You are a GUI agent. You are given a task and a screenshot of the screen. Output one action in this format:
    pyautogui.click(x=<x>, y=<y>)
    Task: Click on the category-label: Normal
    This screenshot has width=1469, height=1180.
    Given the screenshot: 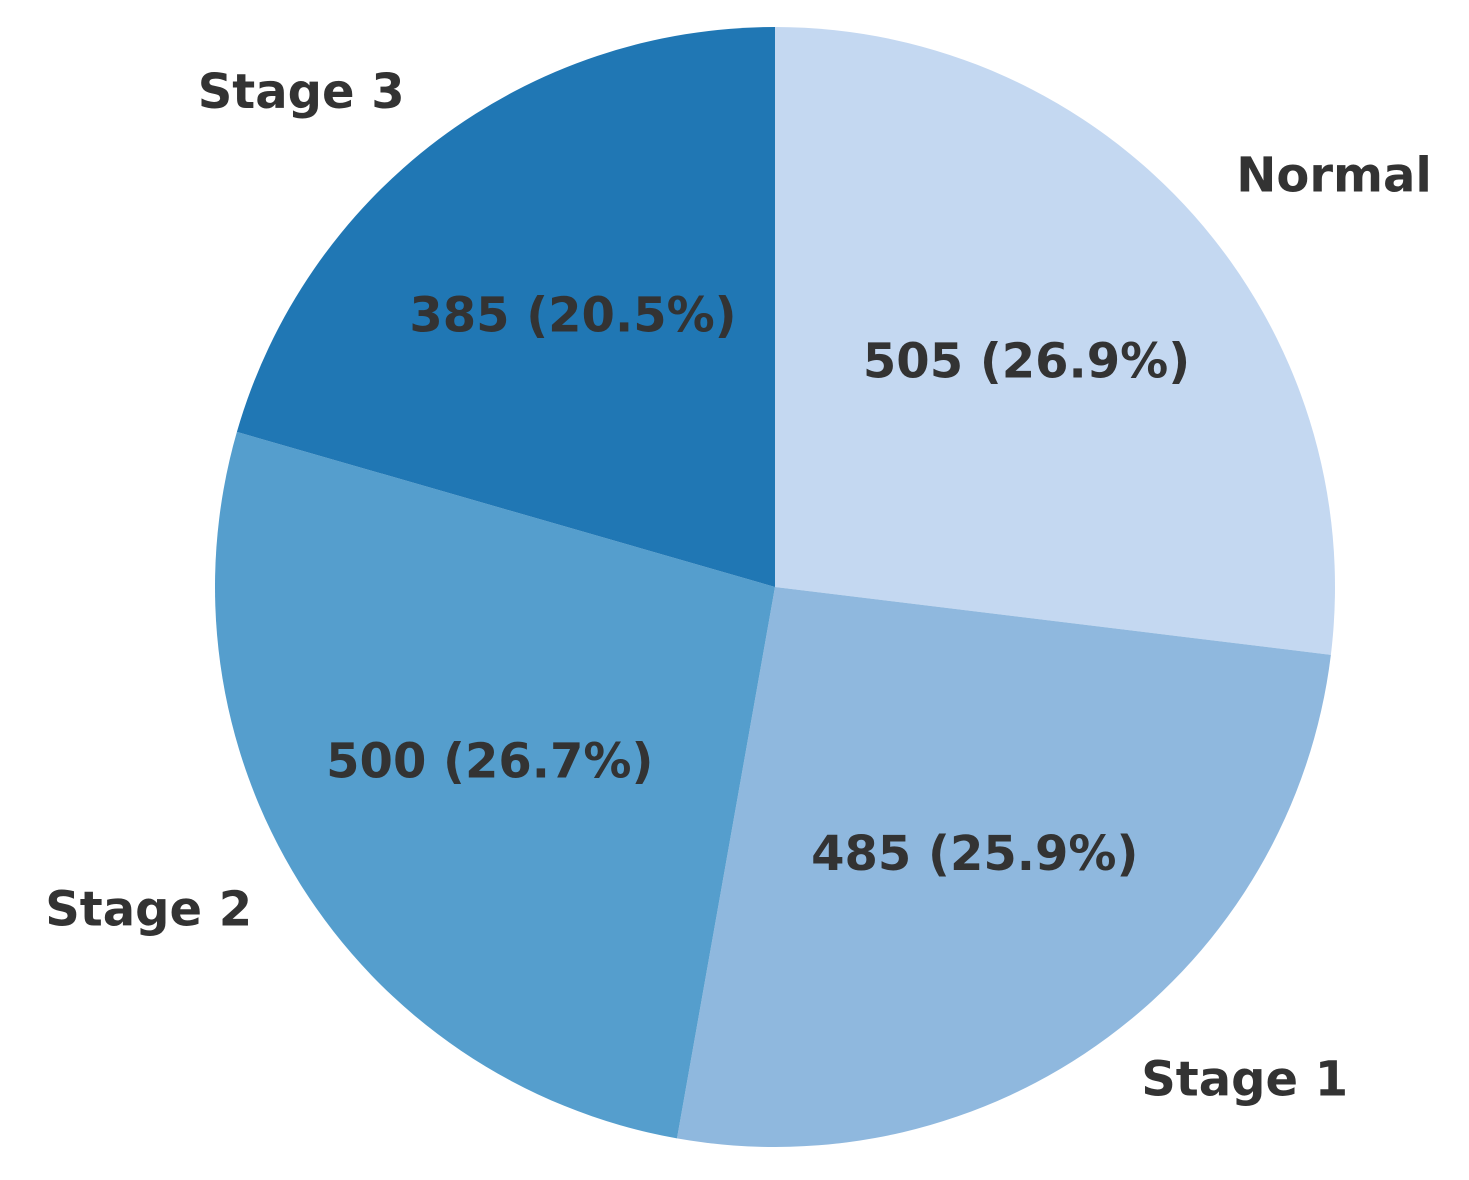 What is the action you would take?
    pyautogui.click(x=1334, y=176)
    